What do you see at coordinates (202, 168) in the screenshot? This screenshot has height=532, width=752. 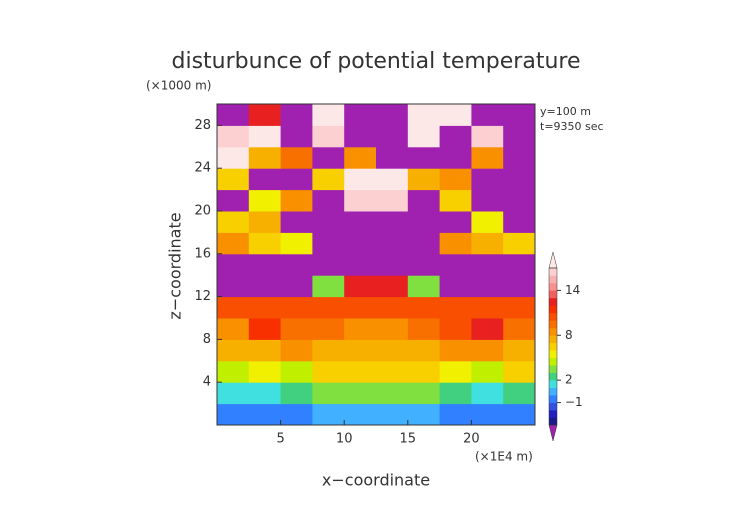 I see `y-tick-label: 24` at bounding box center [202, 168].